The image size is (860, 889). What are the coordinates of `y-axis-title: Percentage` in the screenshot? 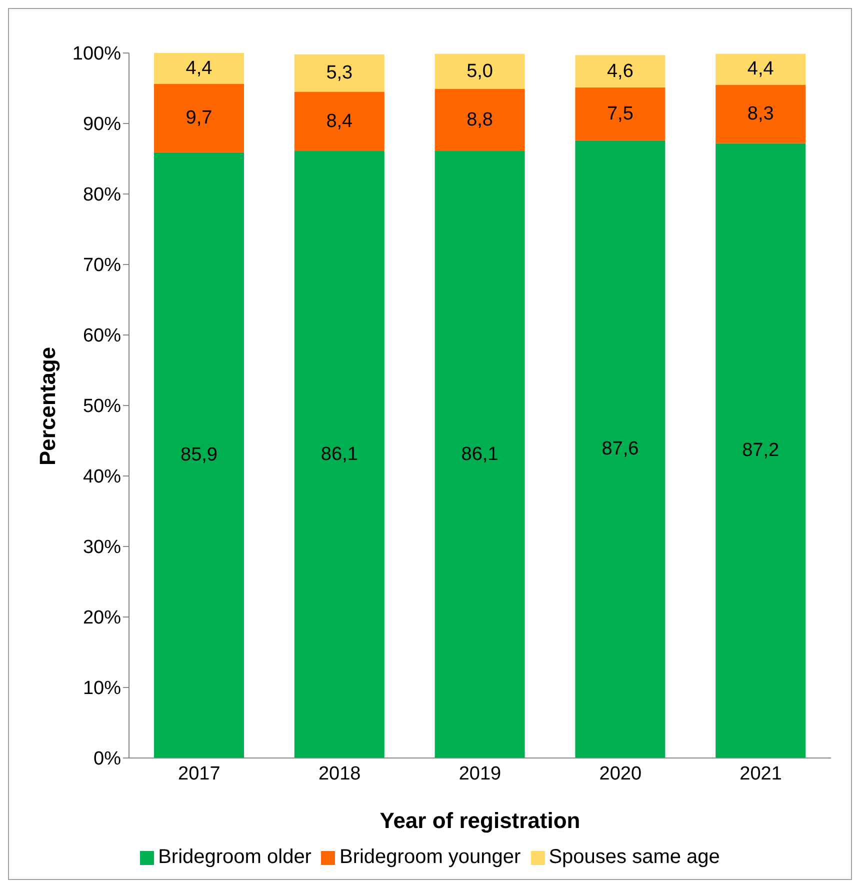 It's located at (47, 406).